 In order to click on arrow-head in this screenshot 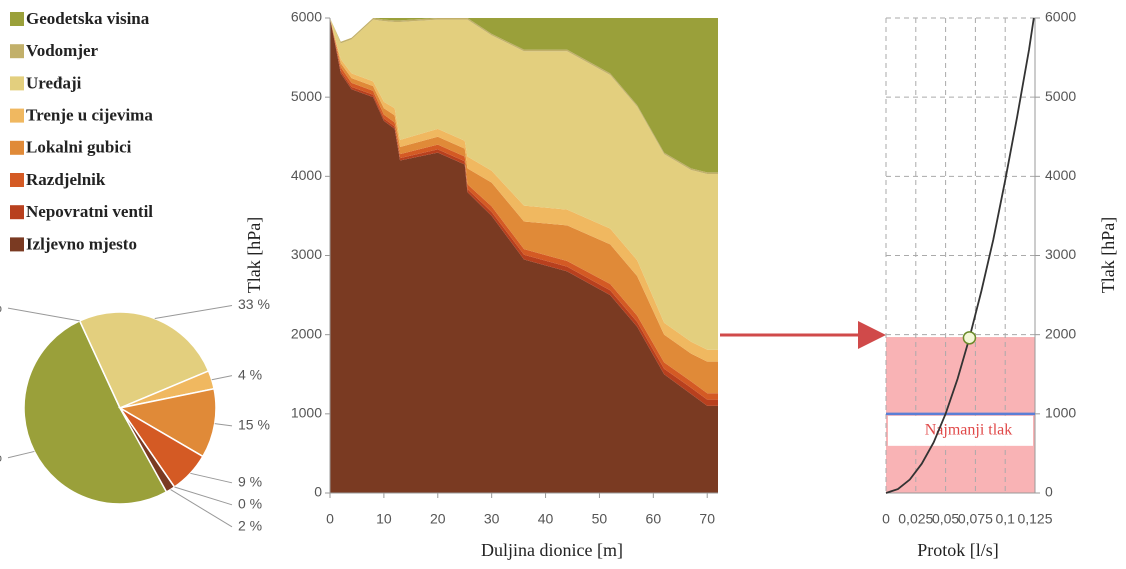, I will do `click(872, 335)`.